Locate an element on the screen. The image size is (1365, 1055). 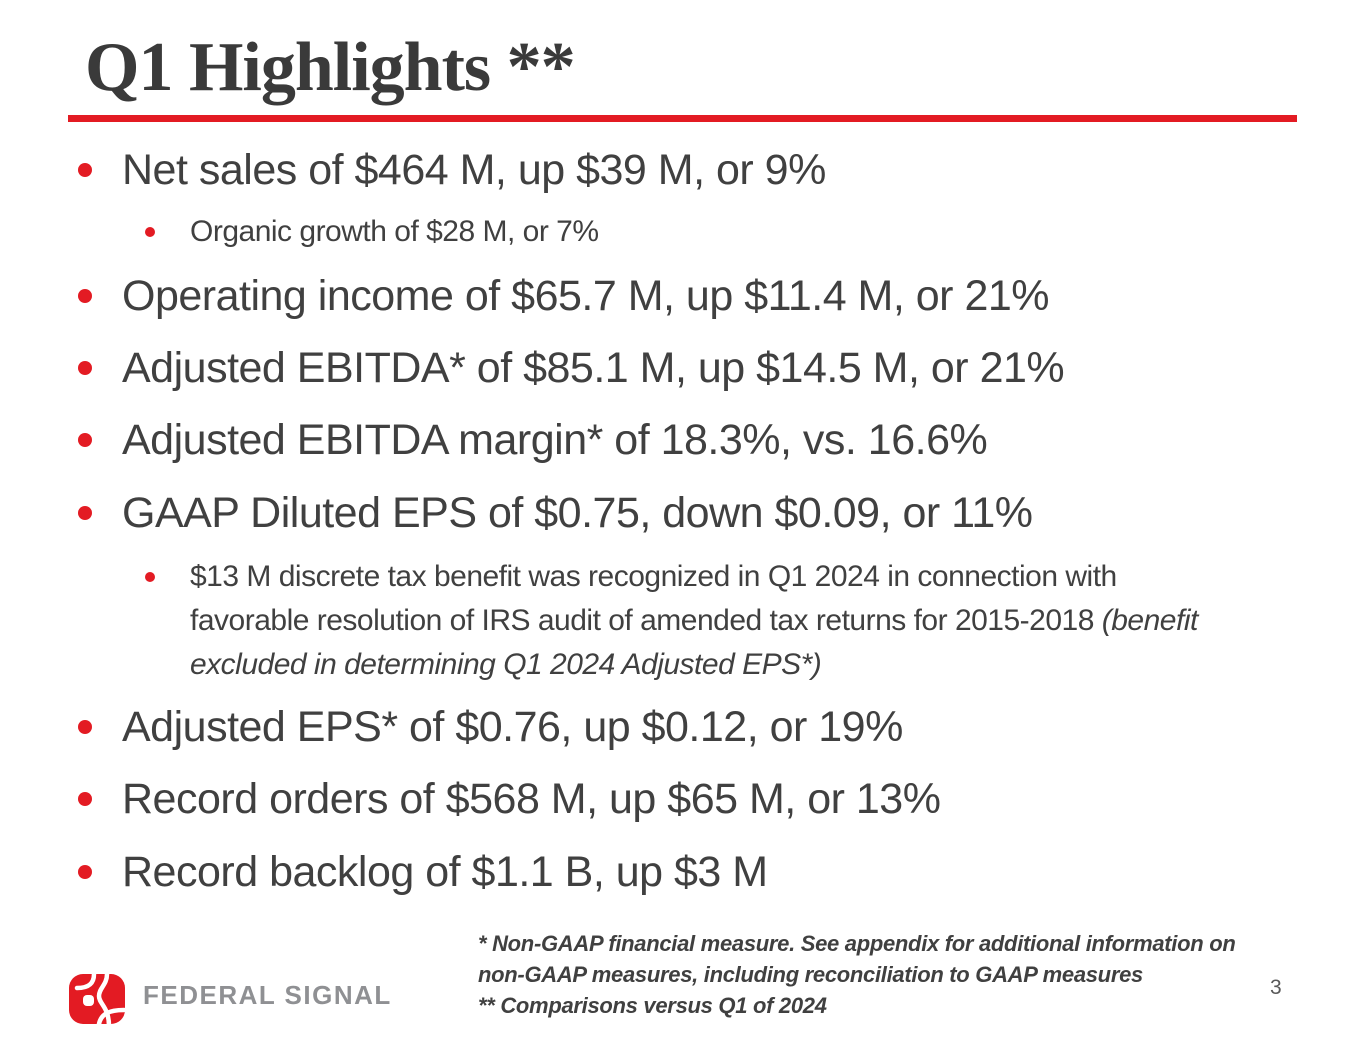
bullet-record-backlog: Record backlog of $1.1 B, up $3 M is located at coordinates (693, 872).